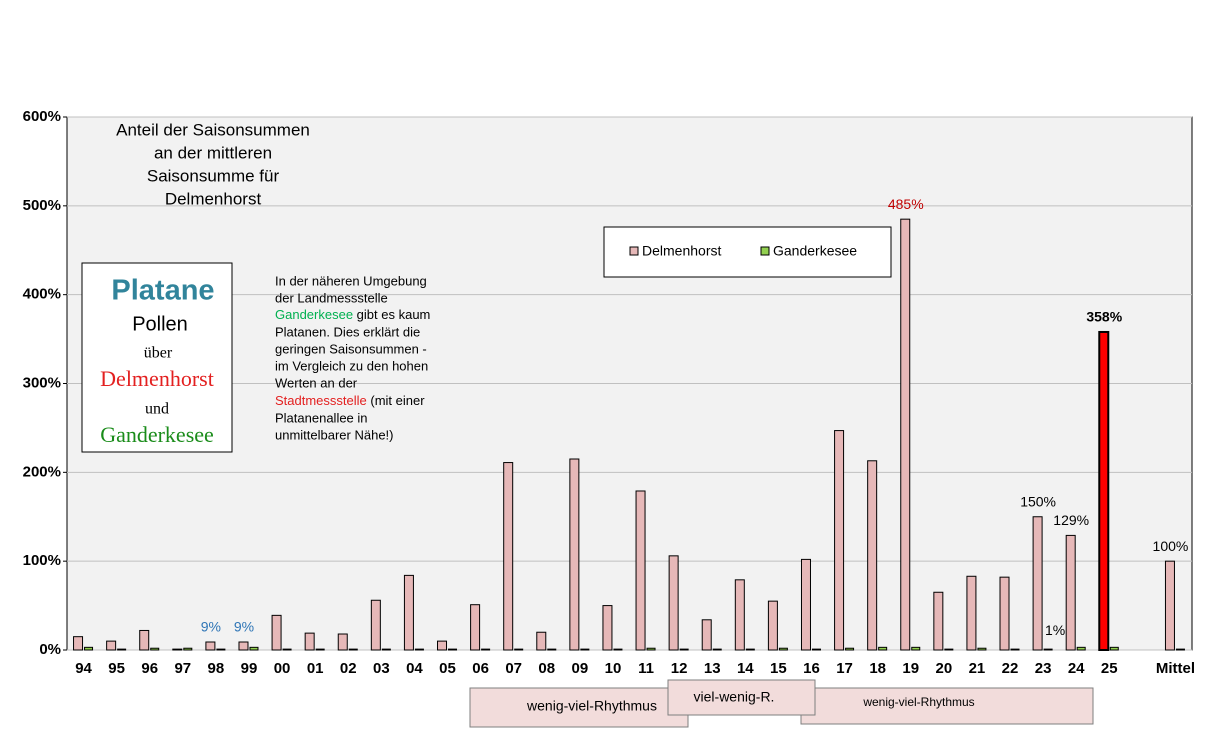  I want to click on rhythm-label: viel-wenig-R., so click(734, 697).